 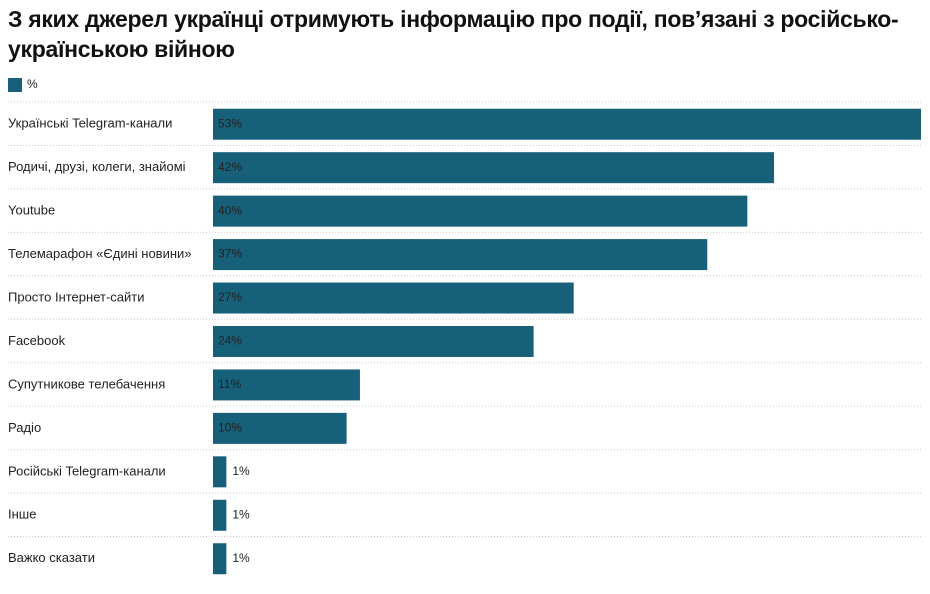 What do you see at coordinates (229, 384) in the screenshot?
I see `value-label: 11%` at bounding box center [229, 384].